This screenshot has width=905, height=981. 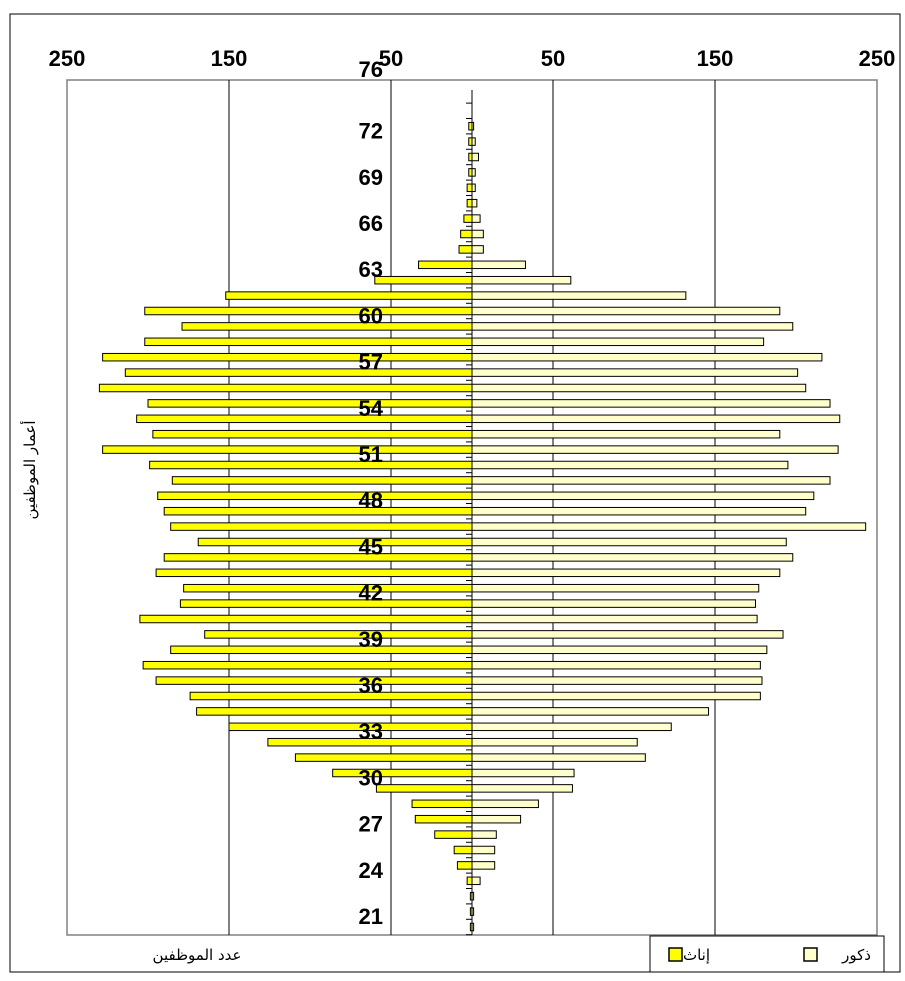 What do you see at coordinates (371, 362) in the screenshot?
I see `y-tick-label: 57` at bounding box center [371, 362].